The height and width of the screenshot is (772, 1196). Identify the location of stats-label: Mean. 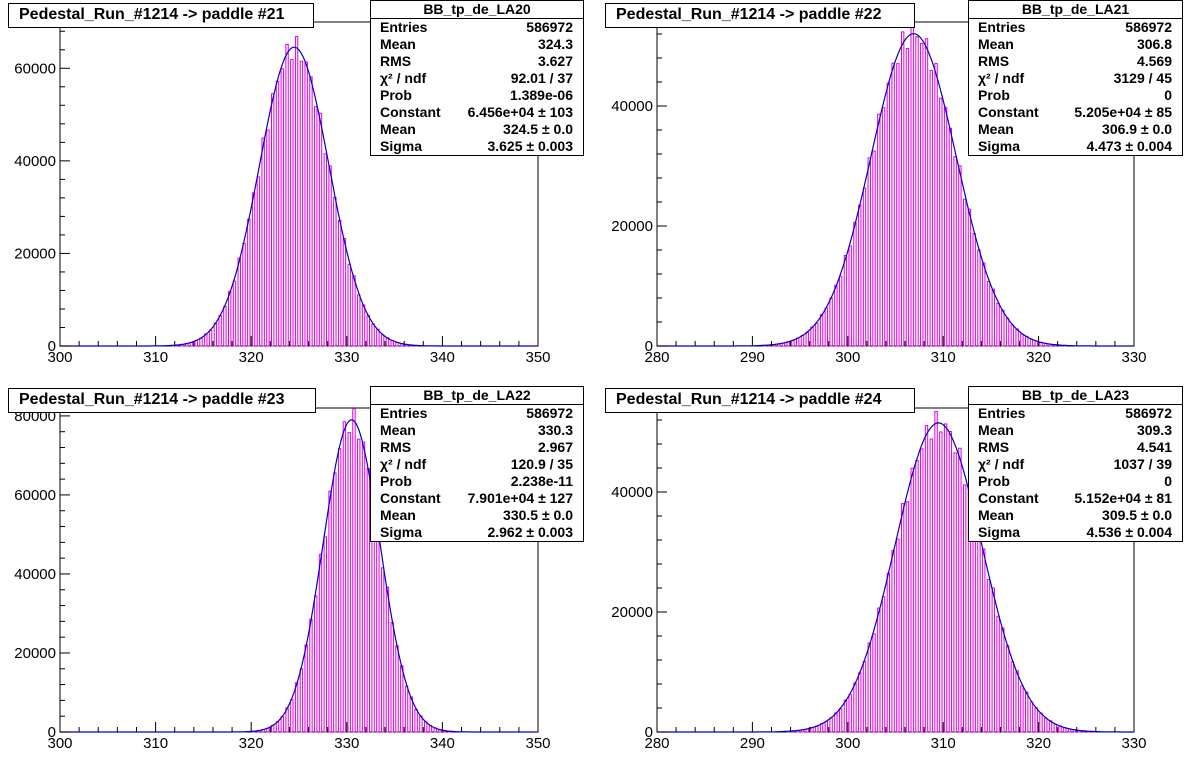
(996, 430).